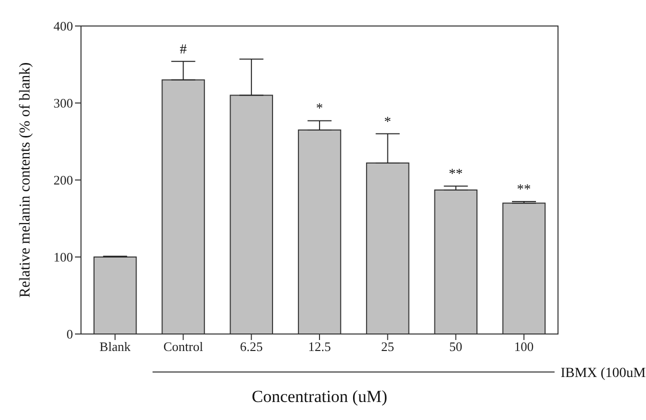 The height and width of the screenshot is (420, 646). Describe the element at coordinates (63, 257) in the screenshot. I see `y-tick-label: 100` at that location.